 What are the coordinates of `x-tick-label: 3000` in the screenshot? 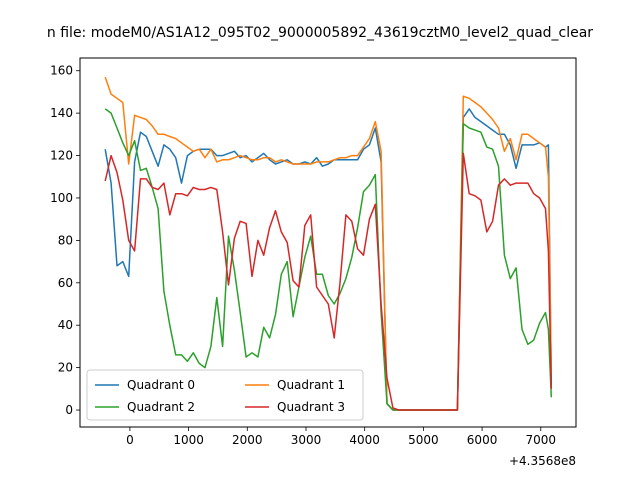 It's located at (306, 440).